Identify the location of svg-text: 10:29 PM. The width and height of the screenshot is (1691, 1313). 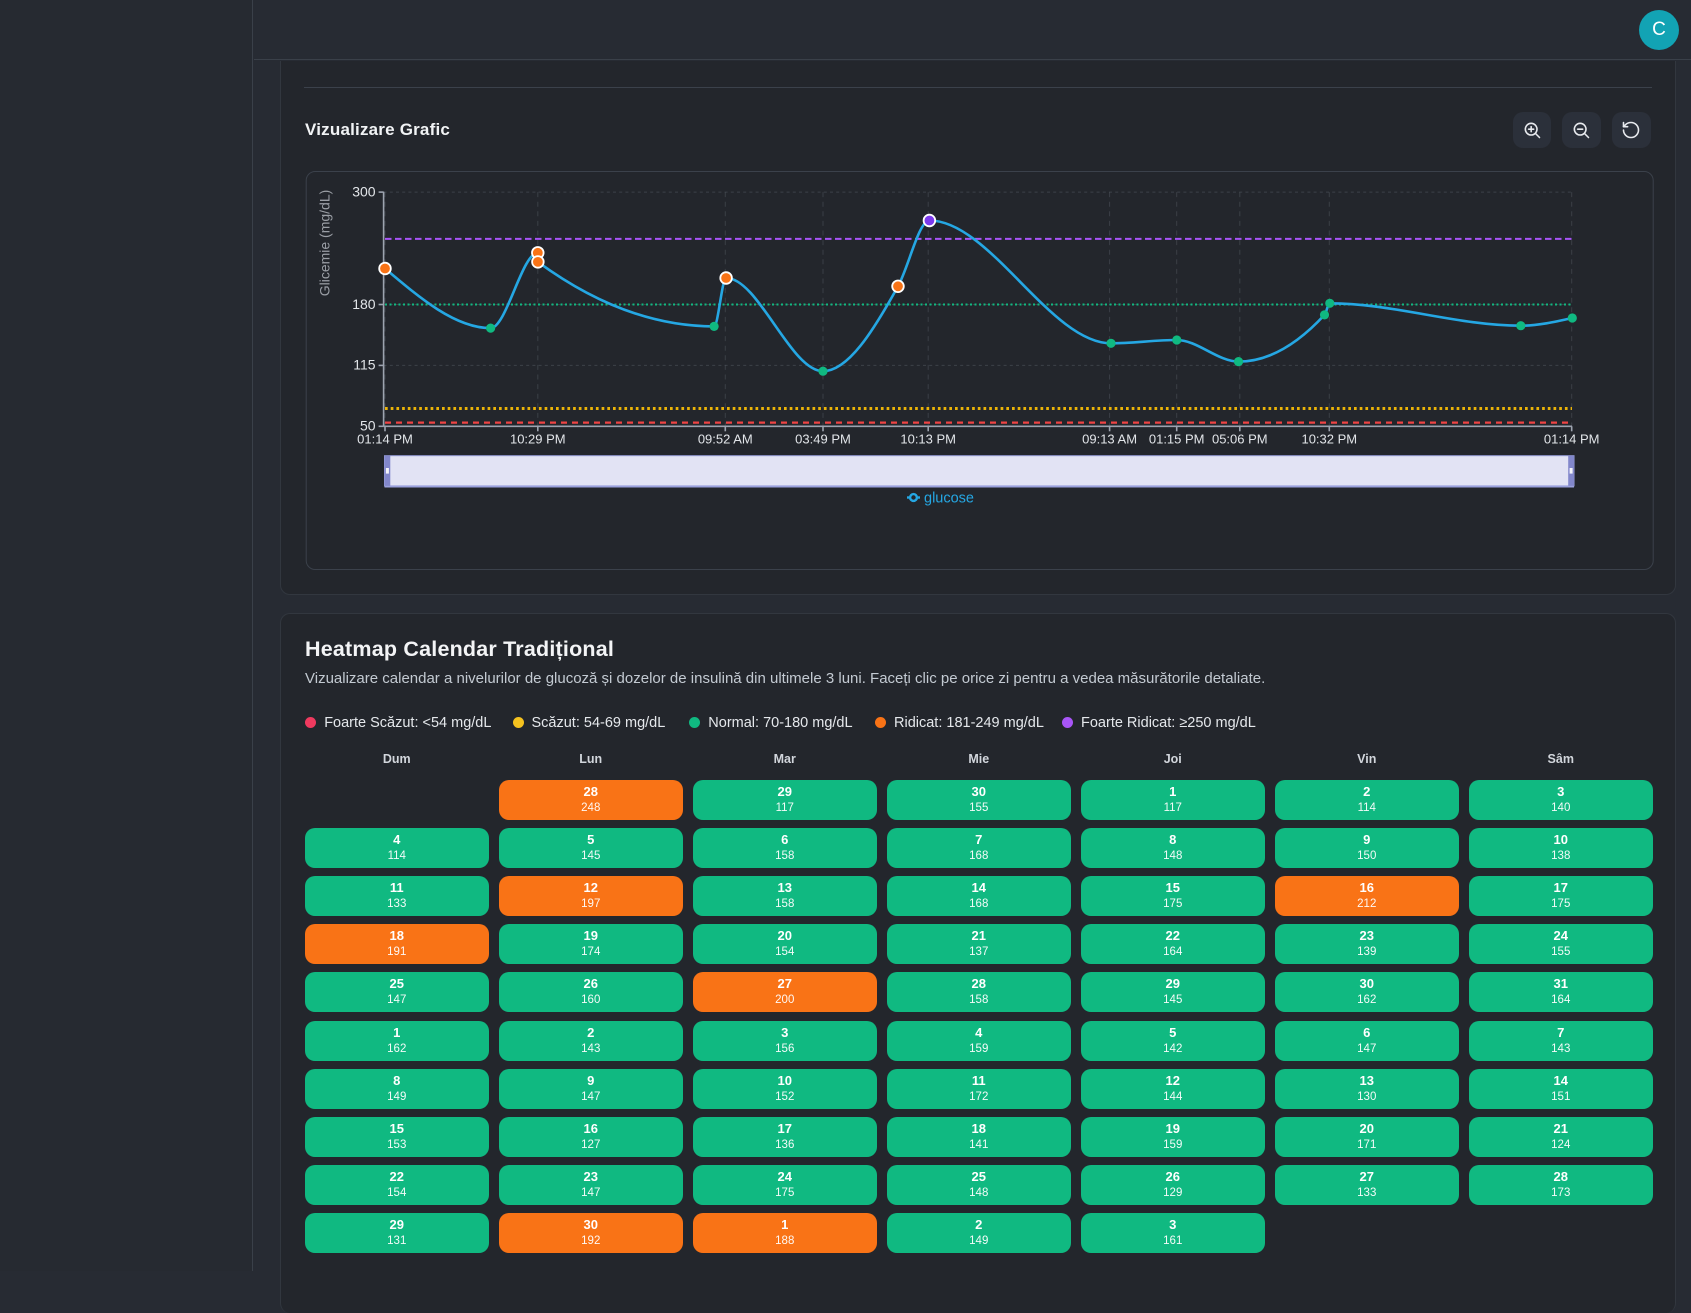
(538, 438).